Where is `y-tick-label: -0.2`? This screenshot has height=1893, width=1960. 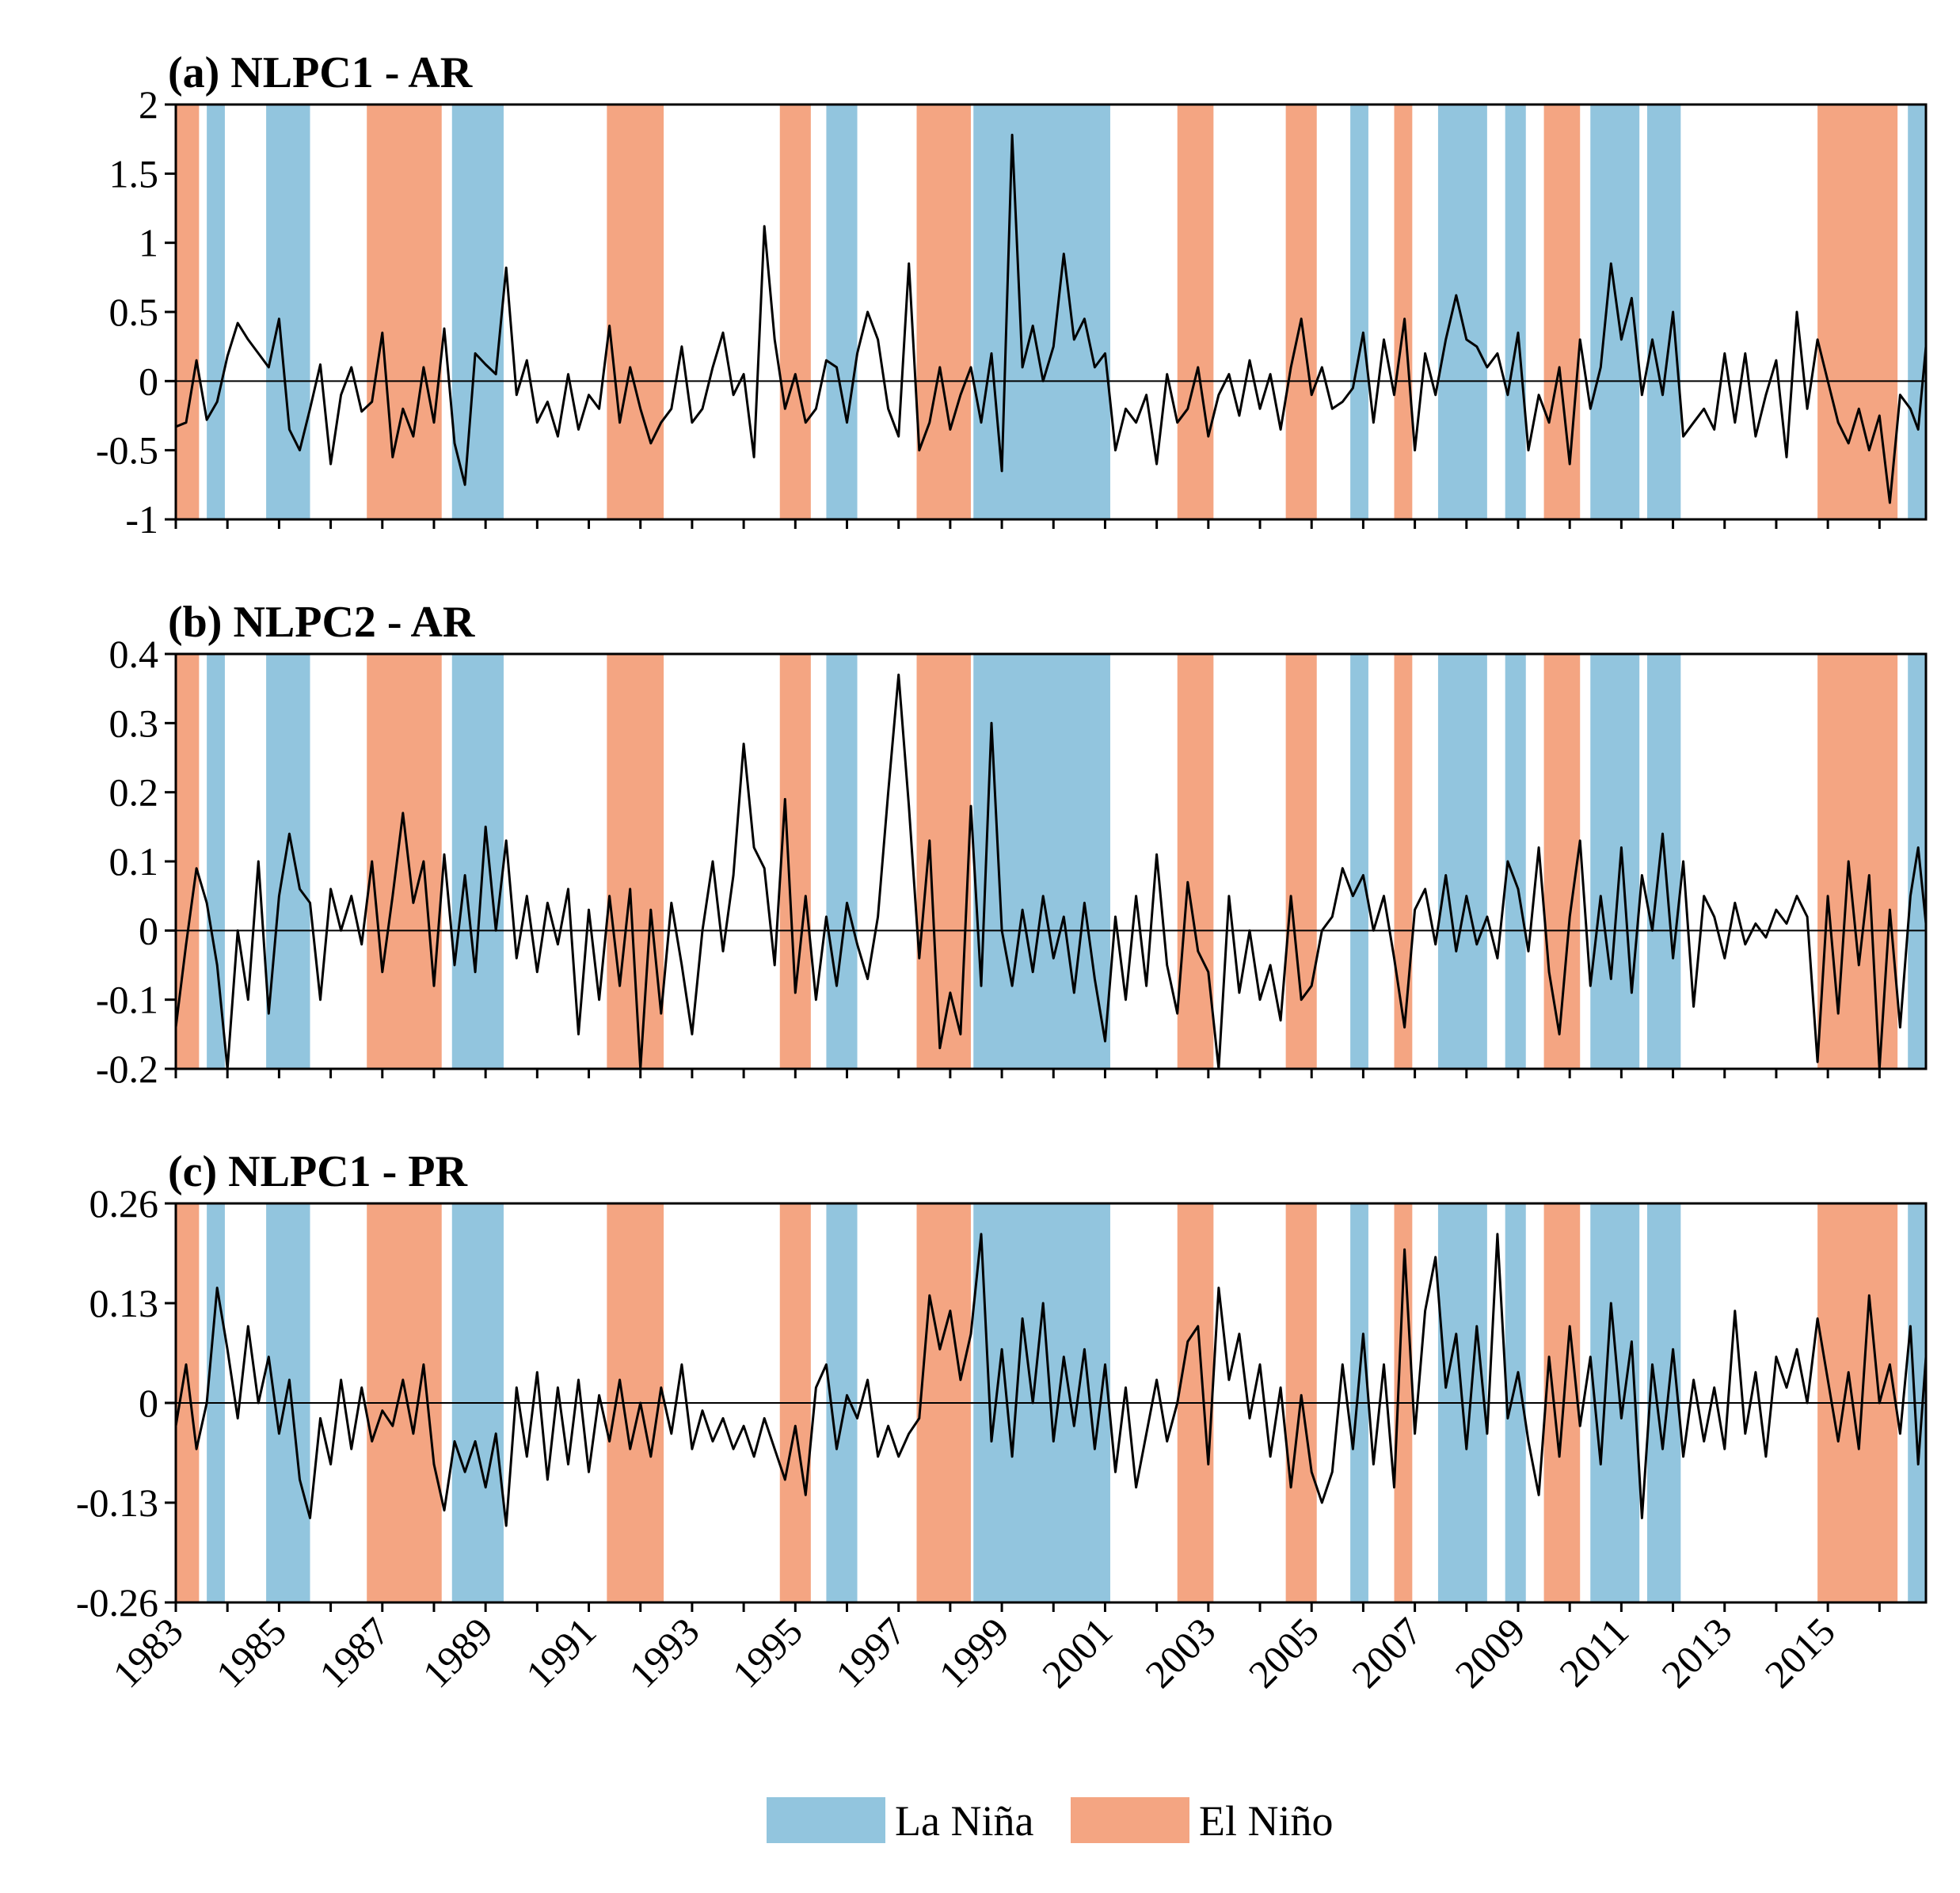 y-tick-label: -0.2 is located at coordinates (127, 1069).